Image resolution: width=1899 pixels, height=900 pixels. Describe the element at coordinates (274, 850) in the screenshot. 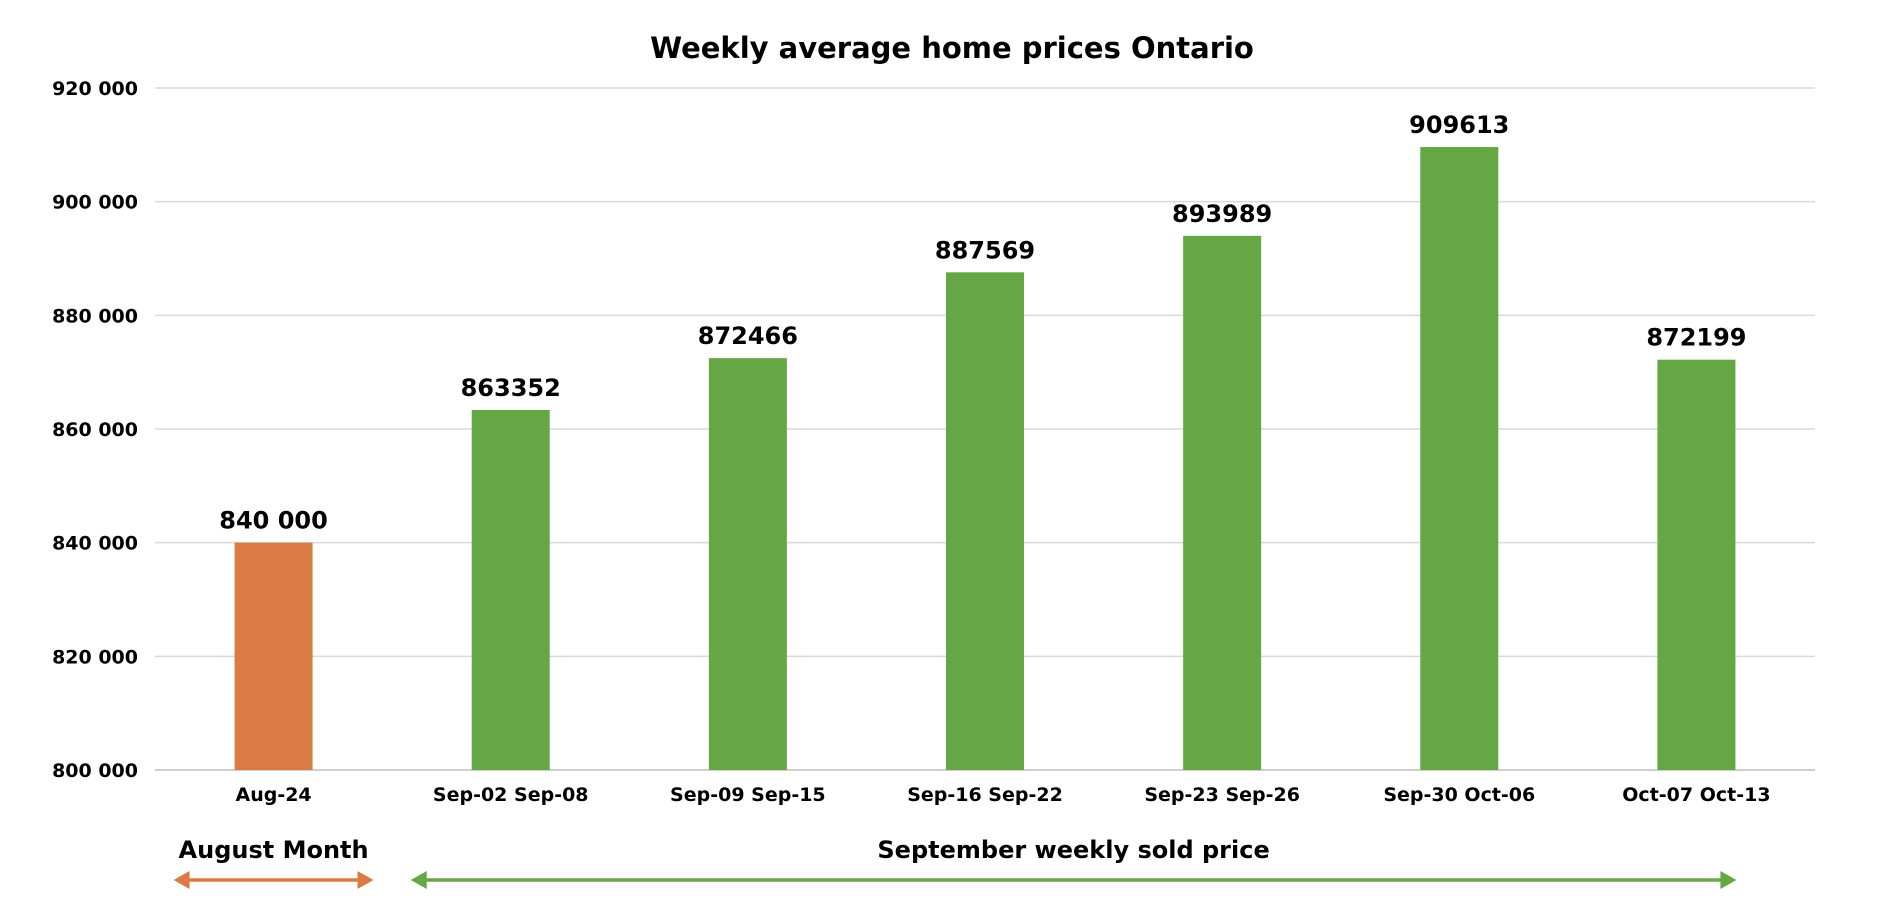

I see `range-label: August Month` at that location.